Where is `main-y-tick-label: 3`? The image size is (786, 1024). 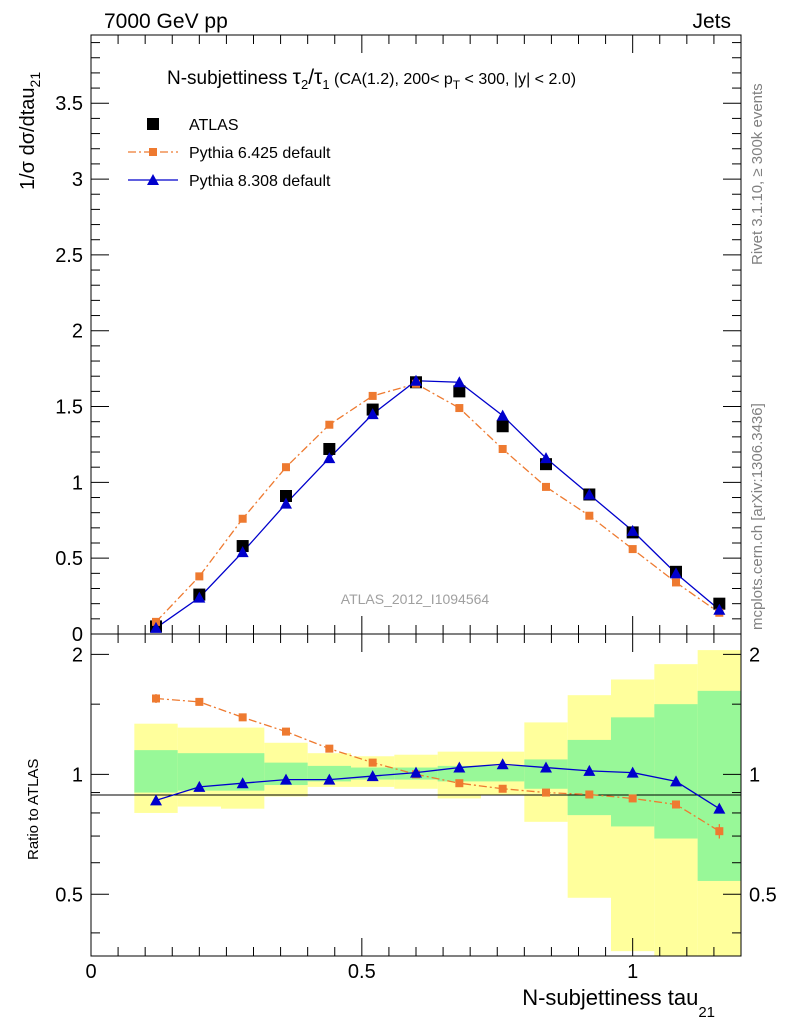 main-y-tick-label: 3 is located at coordinates (77, 180).